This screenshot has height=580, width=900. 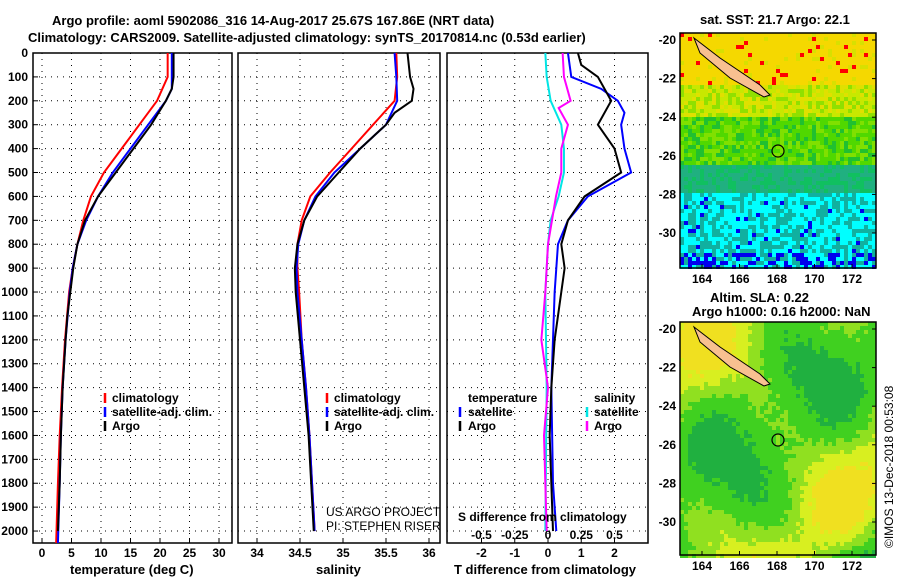 What do you see at coordinates (668, 156) in the screenshot?
I see `lat-tick-label: -26` at bounding box center [668, 156].